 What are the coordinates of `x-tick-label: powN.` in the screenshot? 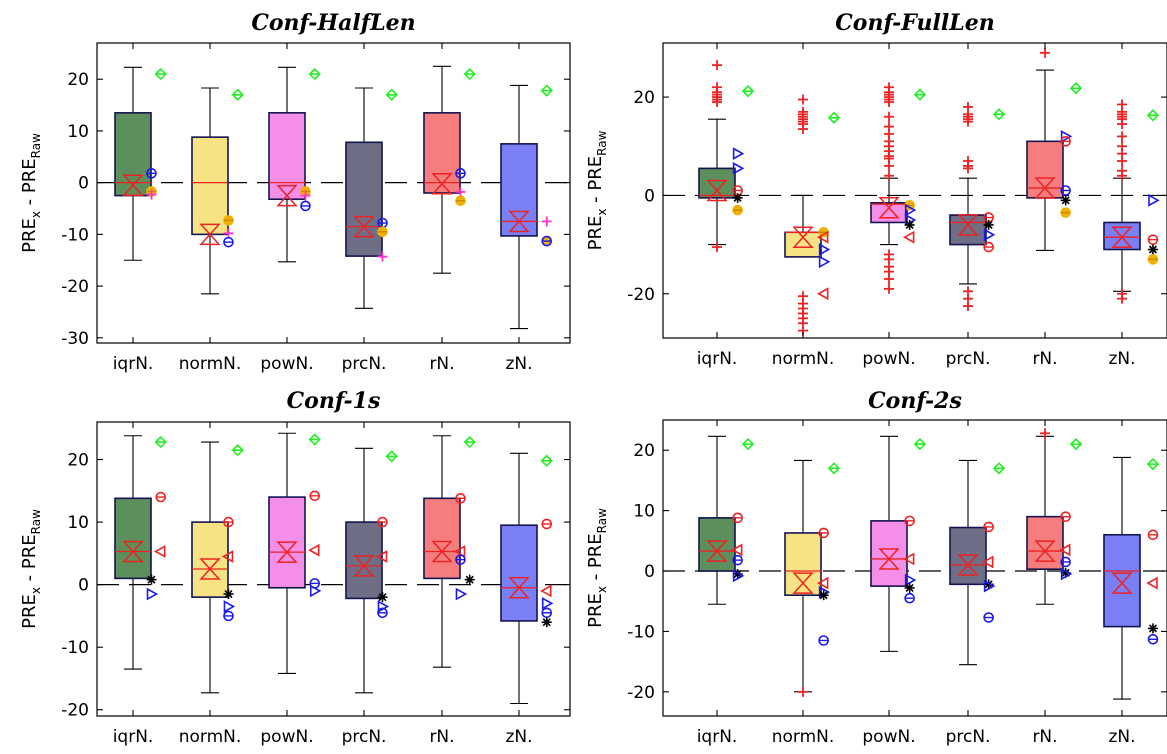 It's located at (888, 359).